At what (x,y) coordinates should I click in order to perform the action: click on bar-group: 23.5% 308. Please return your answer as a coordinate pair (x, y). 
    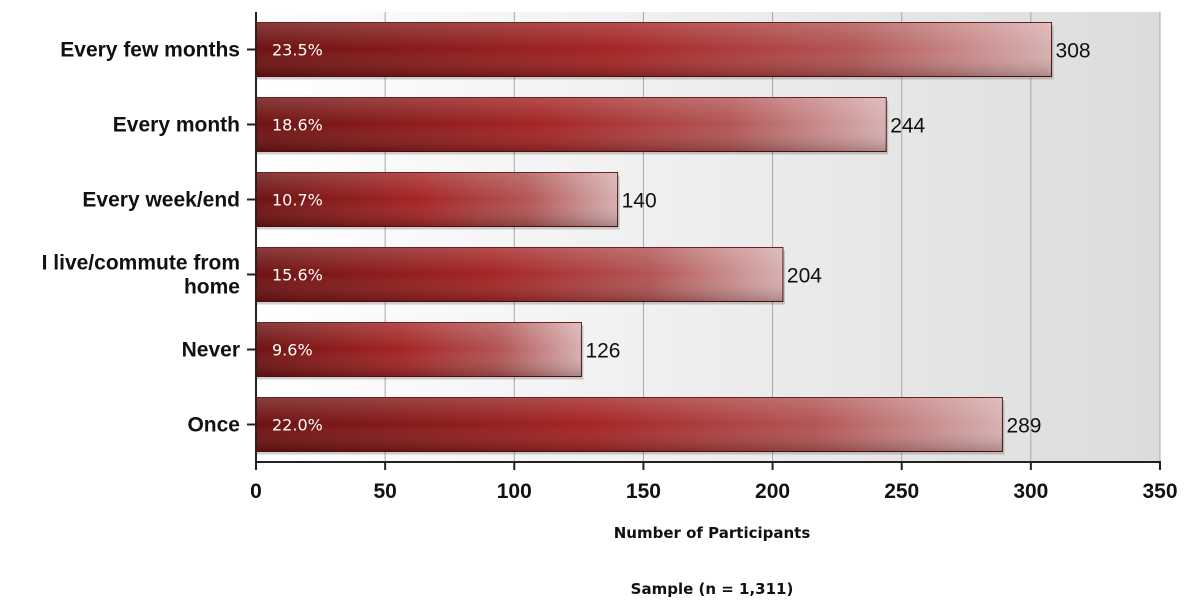
    Looking at the image, I should click on (673, 51).